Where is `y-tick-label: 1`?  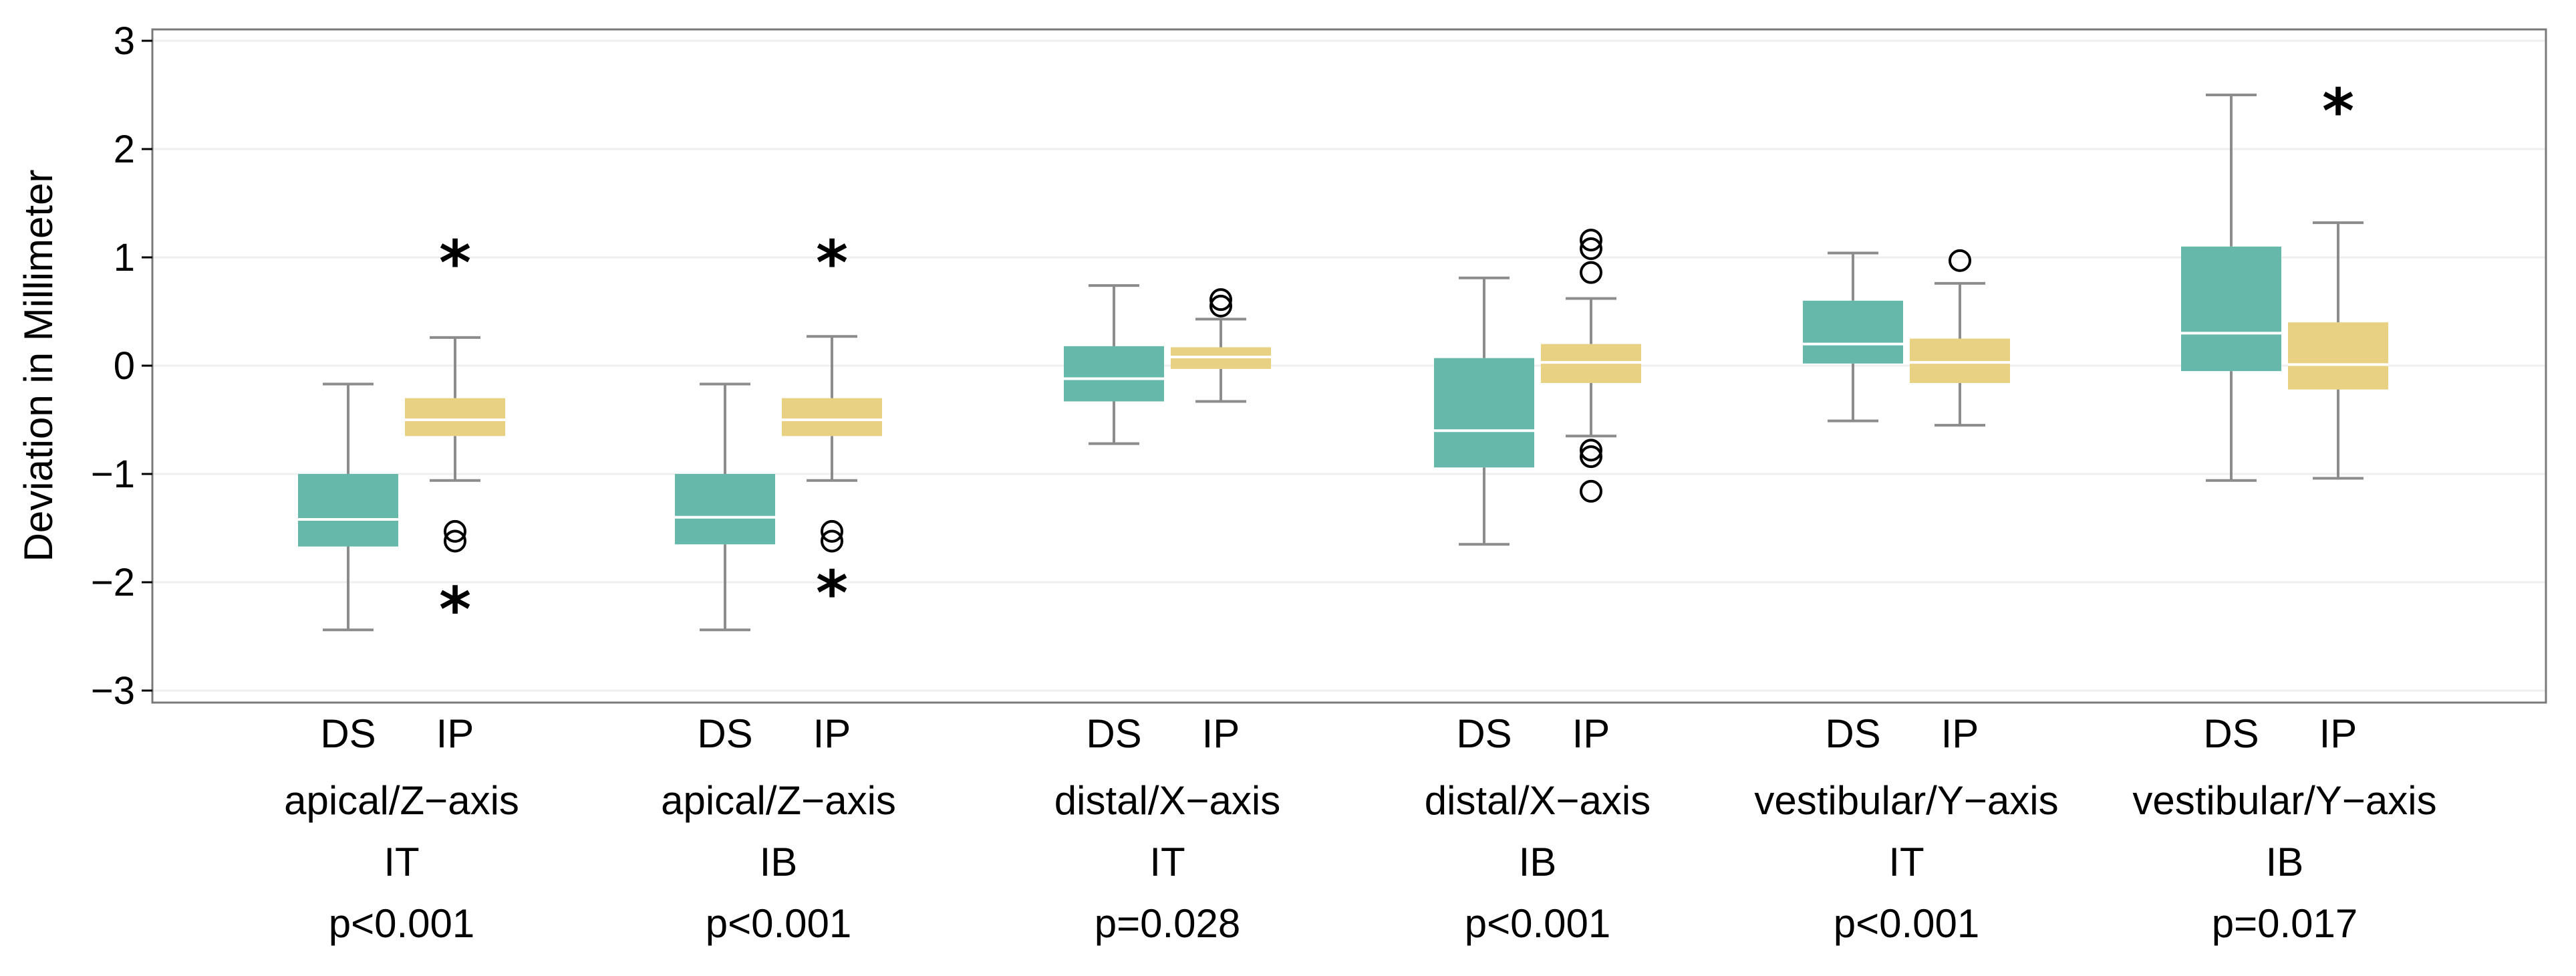
y-tick-label: 1 is located at coordinates (124, 258).